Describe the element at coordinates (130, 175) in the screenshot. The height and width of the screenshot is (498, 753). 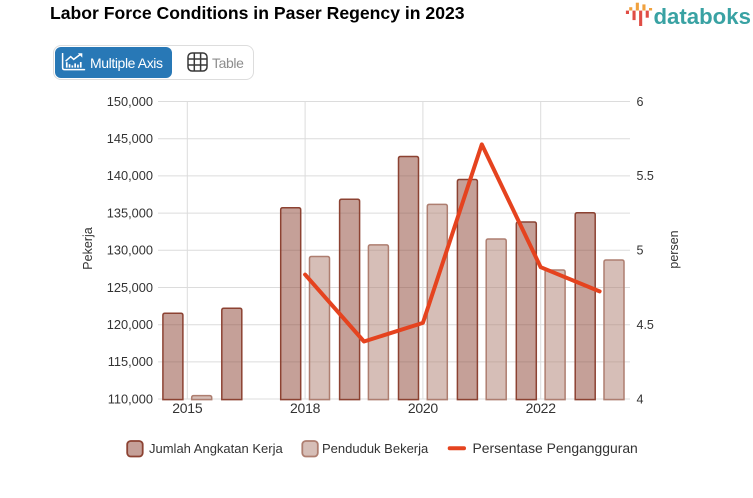
I see `svg-text: 140,000` at that location.